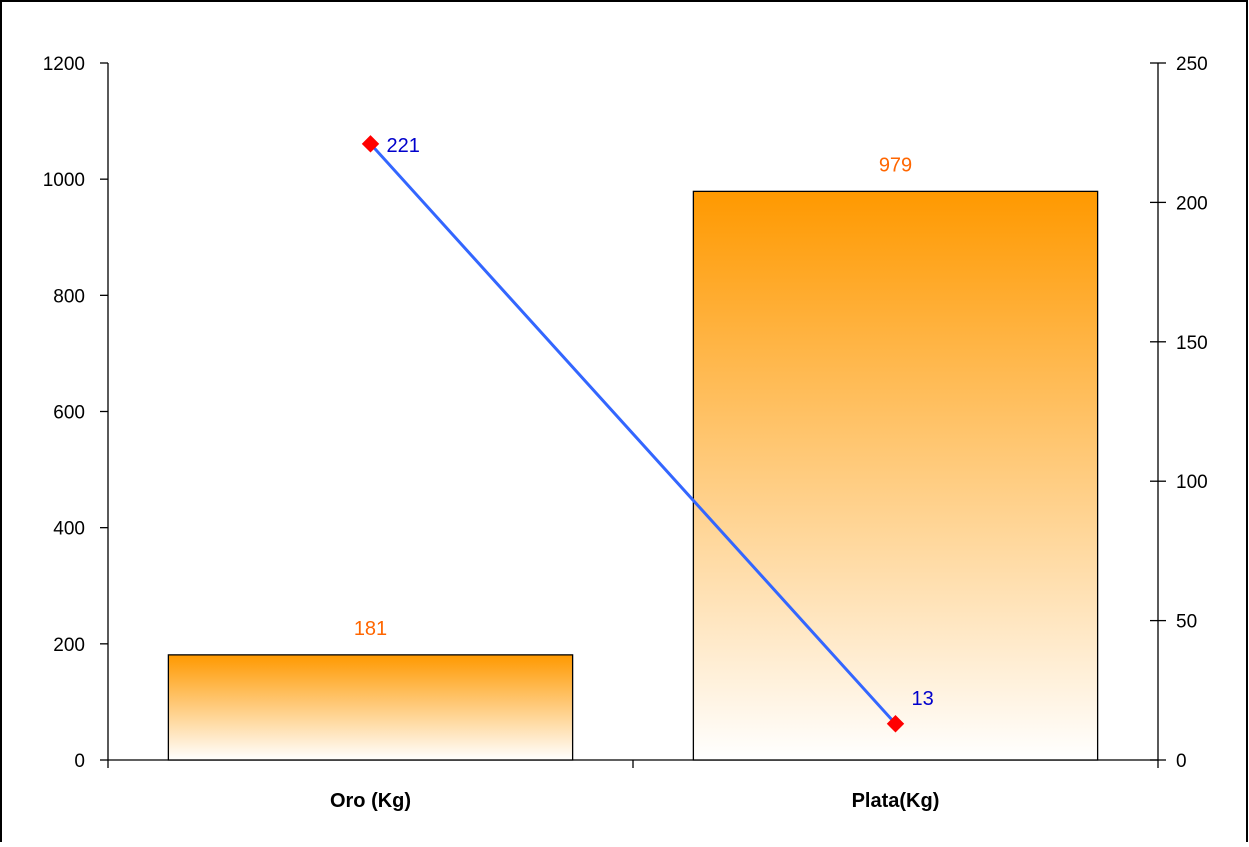 The height and width of the screenshot is (847, 1249). What do you see at coordinates (1192, 343) in the screenshot?
I see `y-right-tick-label: 150` at bounding box center [1192, 343].